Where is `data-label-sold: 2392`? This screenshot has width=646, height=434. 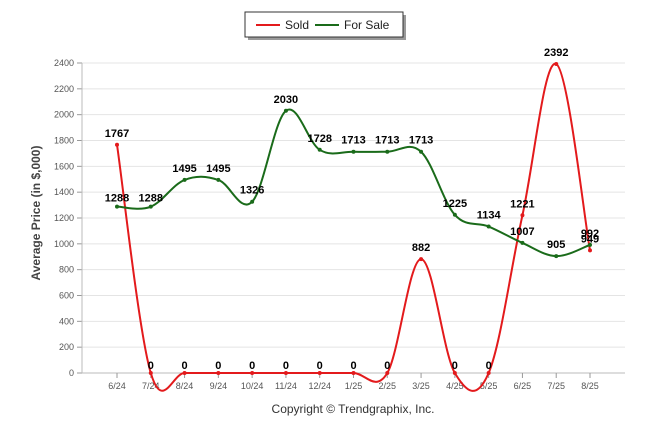 data-label-sold: 2392 is located at coordinates (556, 53).